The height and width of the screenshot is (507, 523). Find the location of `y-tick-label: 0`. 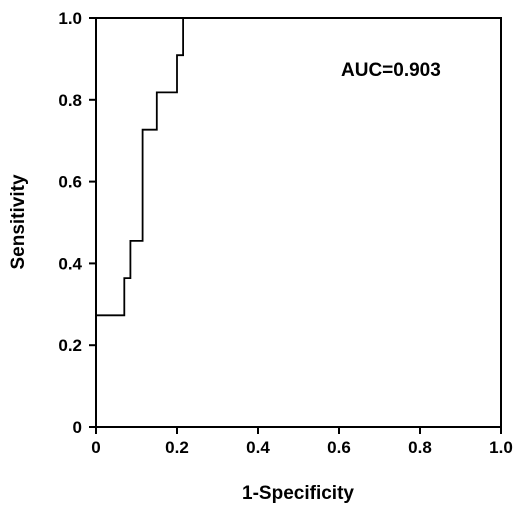

y-tick-label: 0 is located at coordinates (77, 427).